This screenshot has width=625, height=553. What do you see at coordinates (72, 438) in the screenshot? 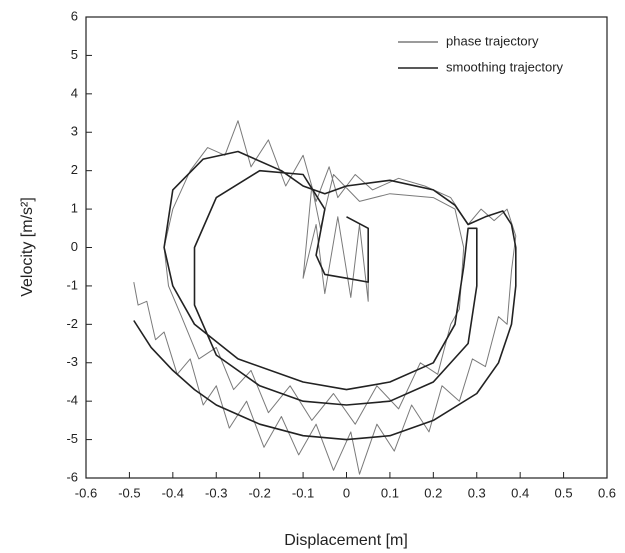
I see `y-tick-label: -5` at bounding box center [72, 438].